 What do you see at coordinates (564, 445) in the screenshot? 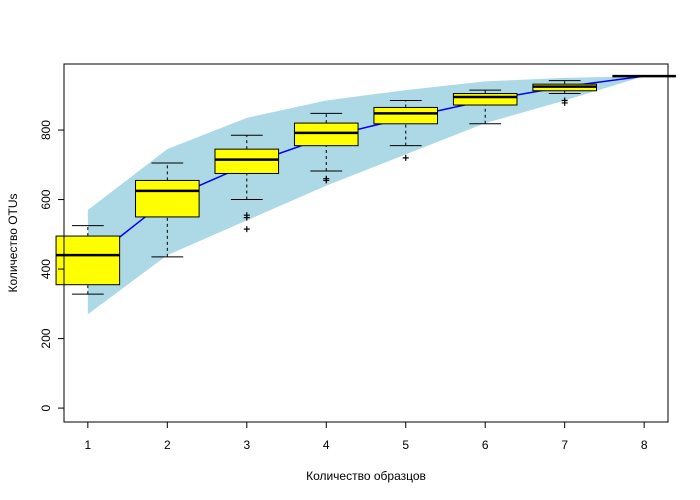
I see `x-tick-label: 7` at bounding box center [564, 445].